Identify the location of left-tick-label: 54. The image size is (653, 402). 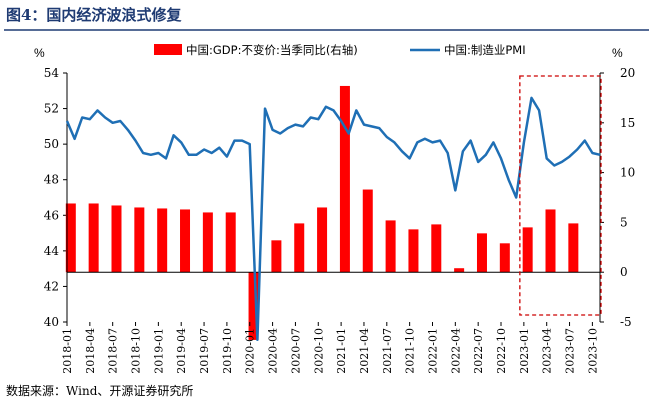
(52, 73).